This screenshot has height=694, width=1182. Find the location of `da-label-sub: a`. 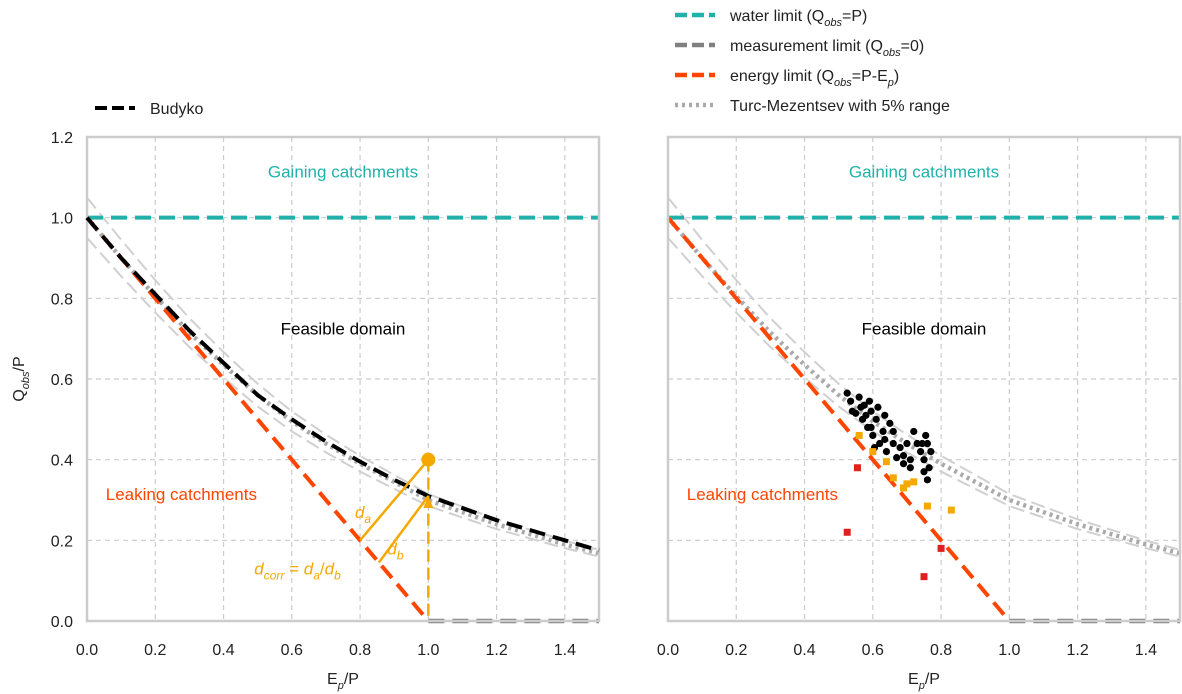

da-label-sub: a is located at coordinates (367, 519).